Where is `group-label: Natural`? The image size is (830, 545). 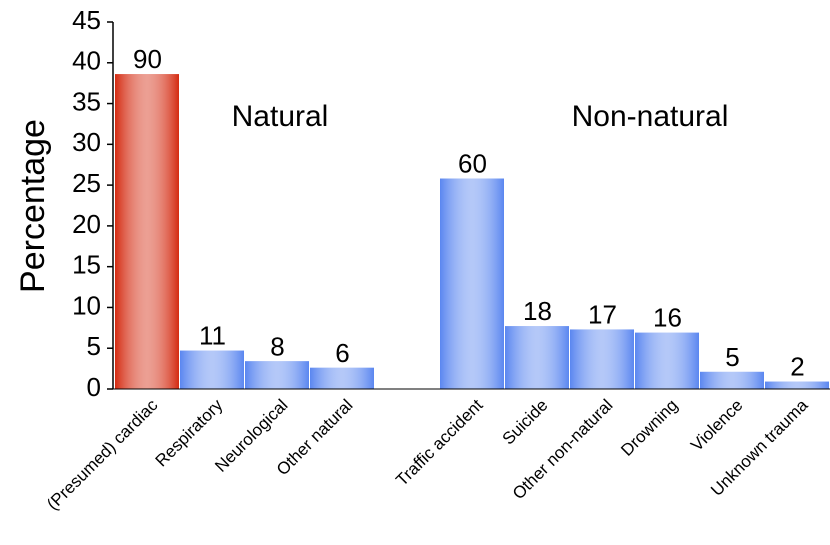
group-label: Natural is located at coordinates (280, 116).